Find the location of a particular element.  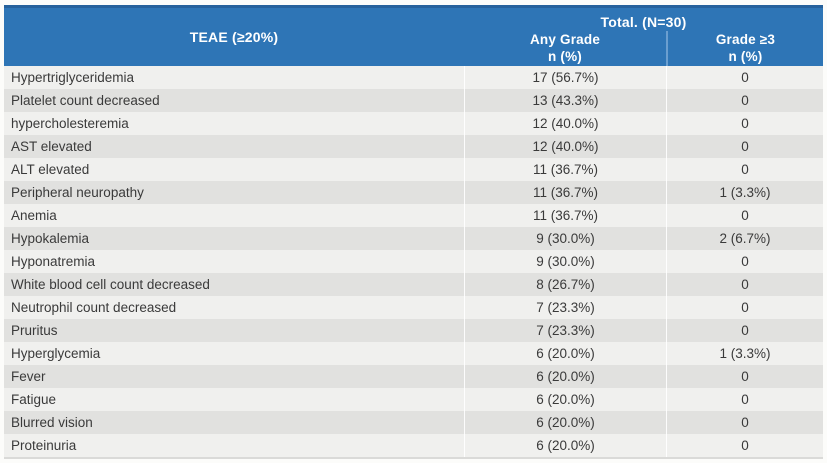

teae-name-cell: Platelet count decreased is located at coordinates (85, 100).